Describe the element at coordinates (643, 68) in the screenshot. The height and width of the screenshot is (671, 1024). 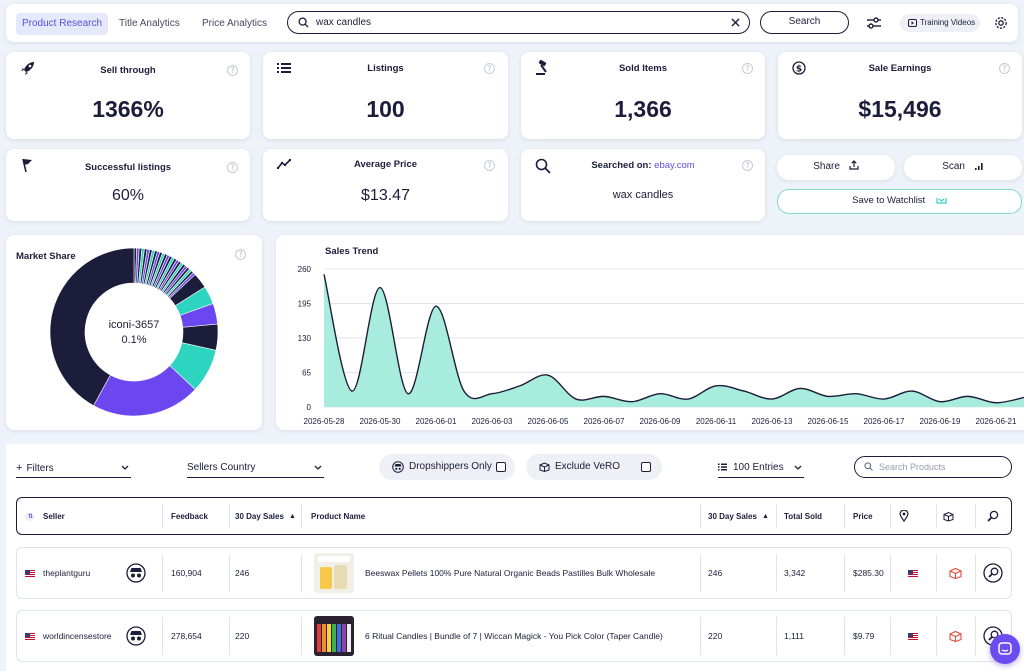
I see `sold-items-title: Sold Items` at that location.